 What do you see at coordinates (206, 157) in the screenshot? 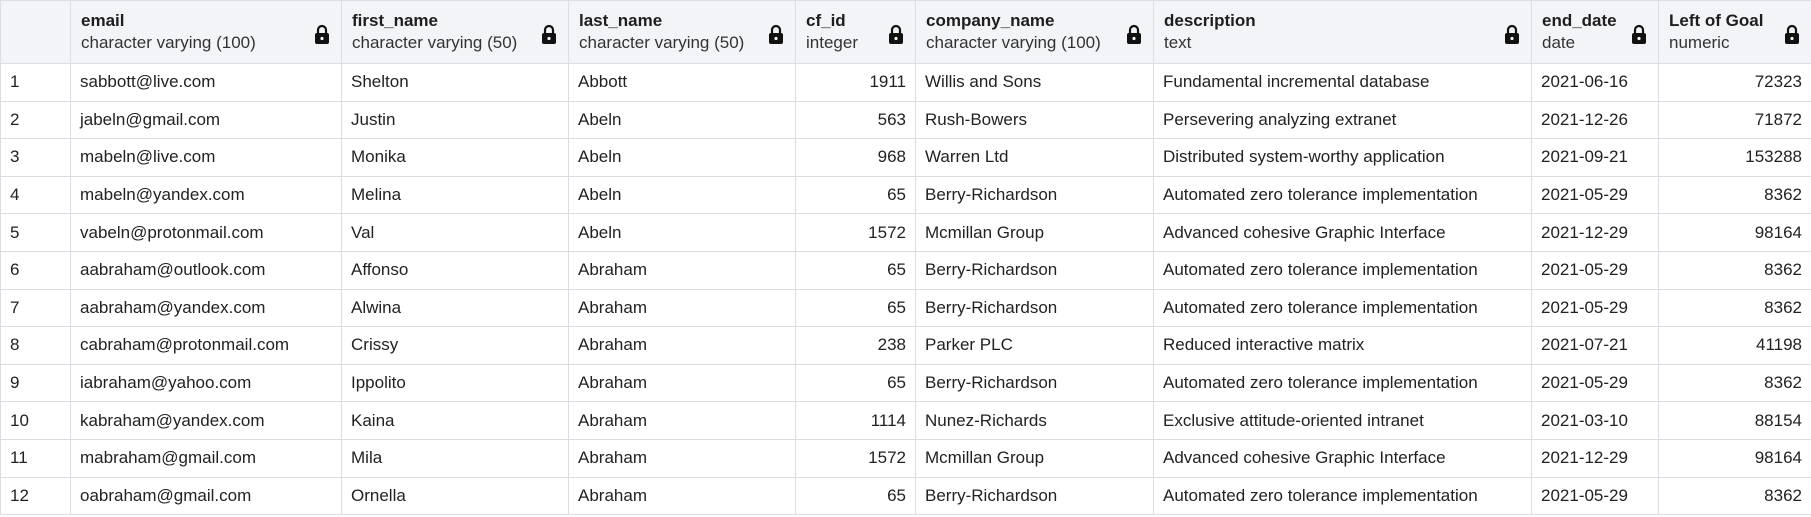
I see `email-cell: mabeln@live.com` at bounding box center [206, 157].